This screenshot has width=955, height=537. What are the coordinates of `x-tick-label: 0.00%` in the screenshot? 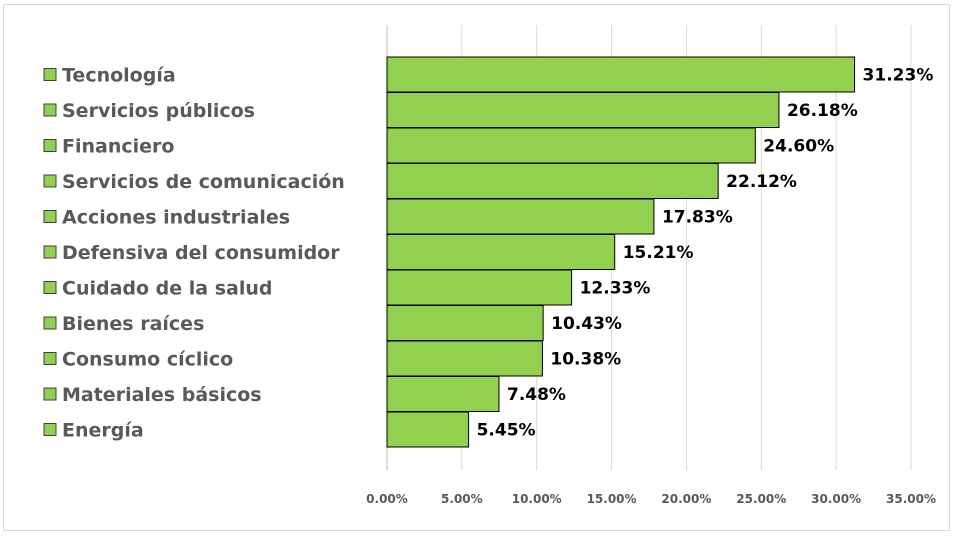 It's located at (387, 499).